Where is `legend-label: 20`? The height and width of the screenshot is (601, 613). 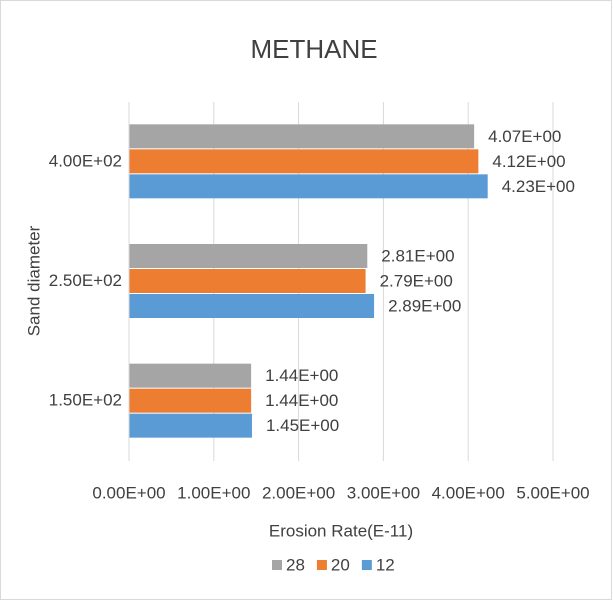
legend-label: 20 is located at coordinates (340, 564).